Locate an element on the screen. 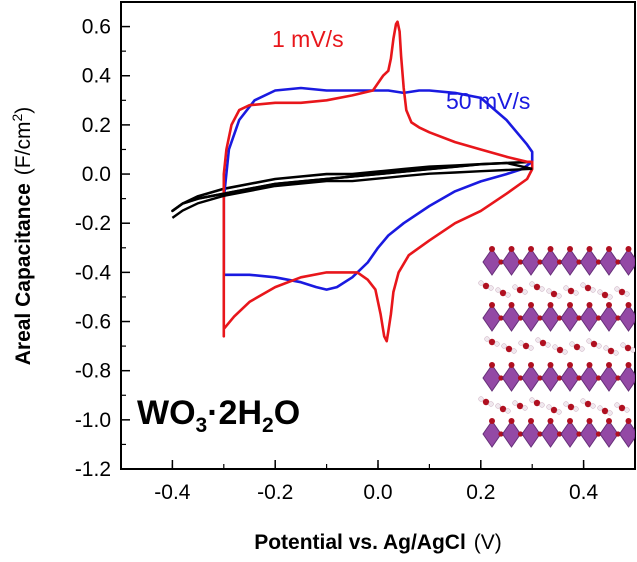  y-axis-title-unit-open: (F/cm is located at coordinates (23, 149).